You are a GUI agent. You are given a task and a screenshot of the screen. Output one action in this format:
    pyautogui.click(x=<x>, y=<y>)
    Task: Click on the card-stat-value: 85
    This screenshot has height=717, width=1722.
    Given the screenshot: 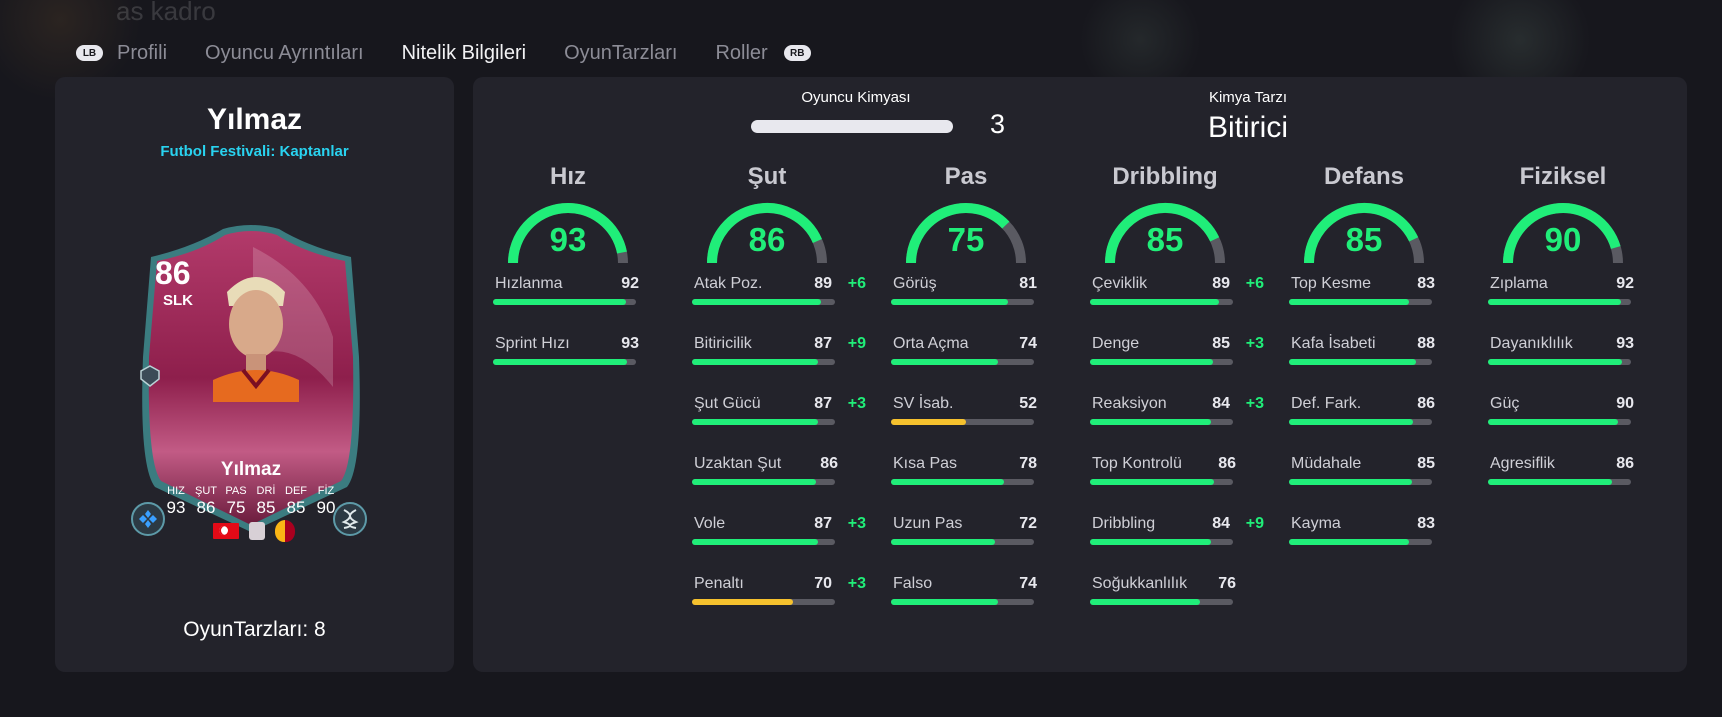 What is the action you would take?
    pyautogui.click(x=296, y=507)
    